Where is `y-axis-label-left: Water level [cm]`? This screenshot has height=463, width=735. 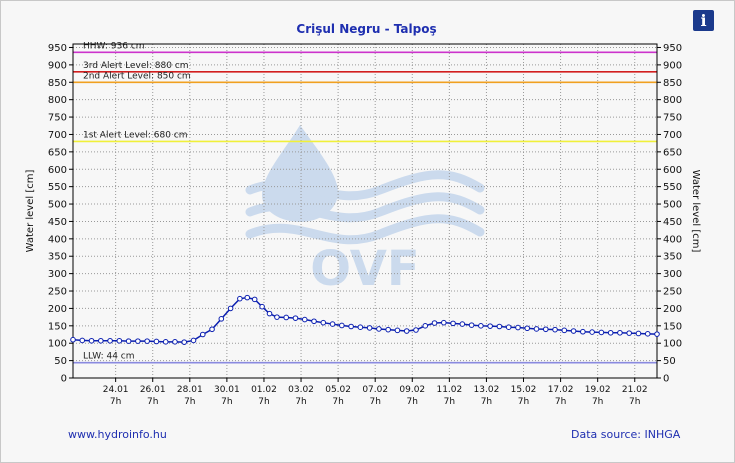 y-axis-label-left: Water level [cm] is located at coordinates (30, 211).